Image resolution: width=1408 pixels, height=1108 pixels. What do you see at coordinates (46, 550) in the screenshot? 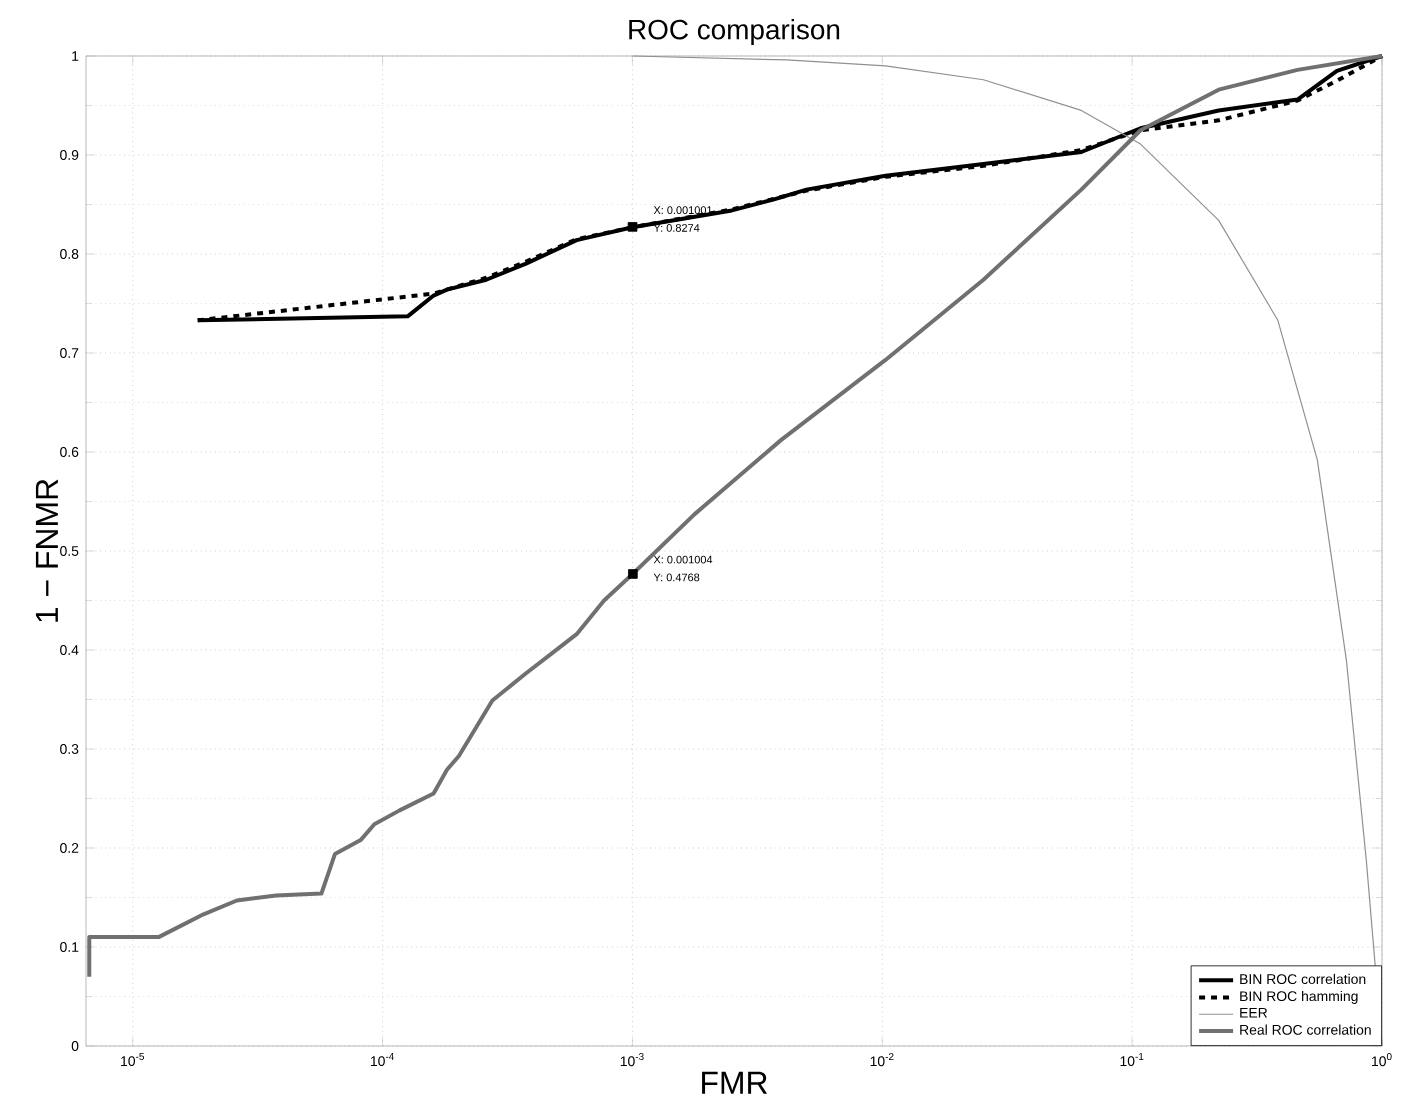
I see `y-axis-title: 1 − FNMR` at bounding box center [46, 550].